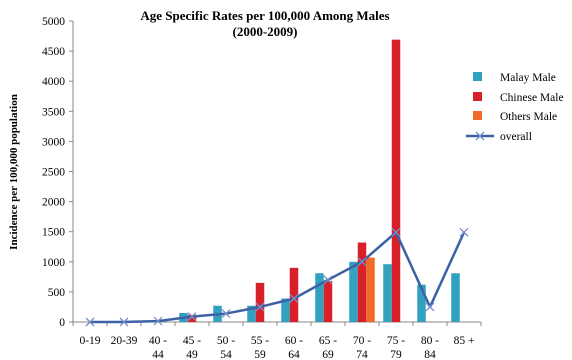 The height and width of the screenshot is (360, 572). Describe the element at coordinates (158, 354) in the screenshot. I see `x-tick-label: 44` at that location.